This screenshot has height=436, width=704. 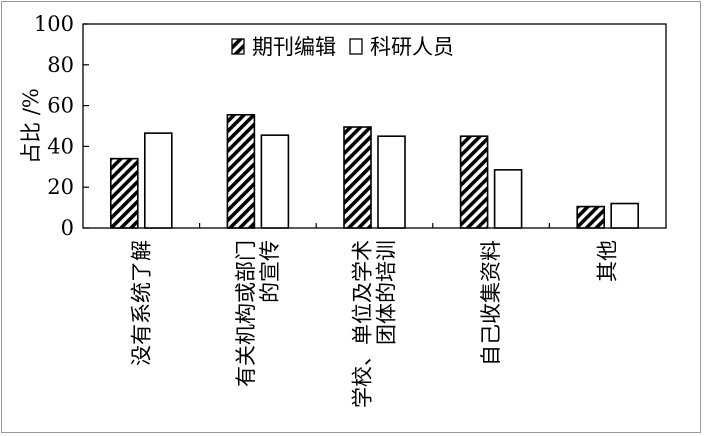 I want to click on legend: 期刊编辑 科研人员, so click(x=342, y=47).